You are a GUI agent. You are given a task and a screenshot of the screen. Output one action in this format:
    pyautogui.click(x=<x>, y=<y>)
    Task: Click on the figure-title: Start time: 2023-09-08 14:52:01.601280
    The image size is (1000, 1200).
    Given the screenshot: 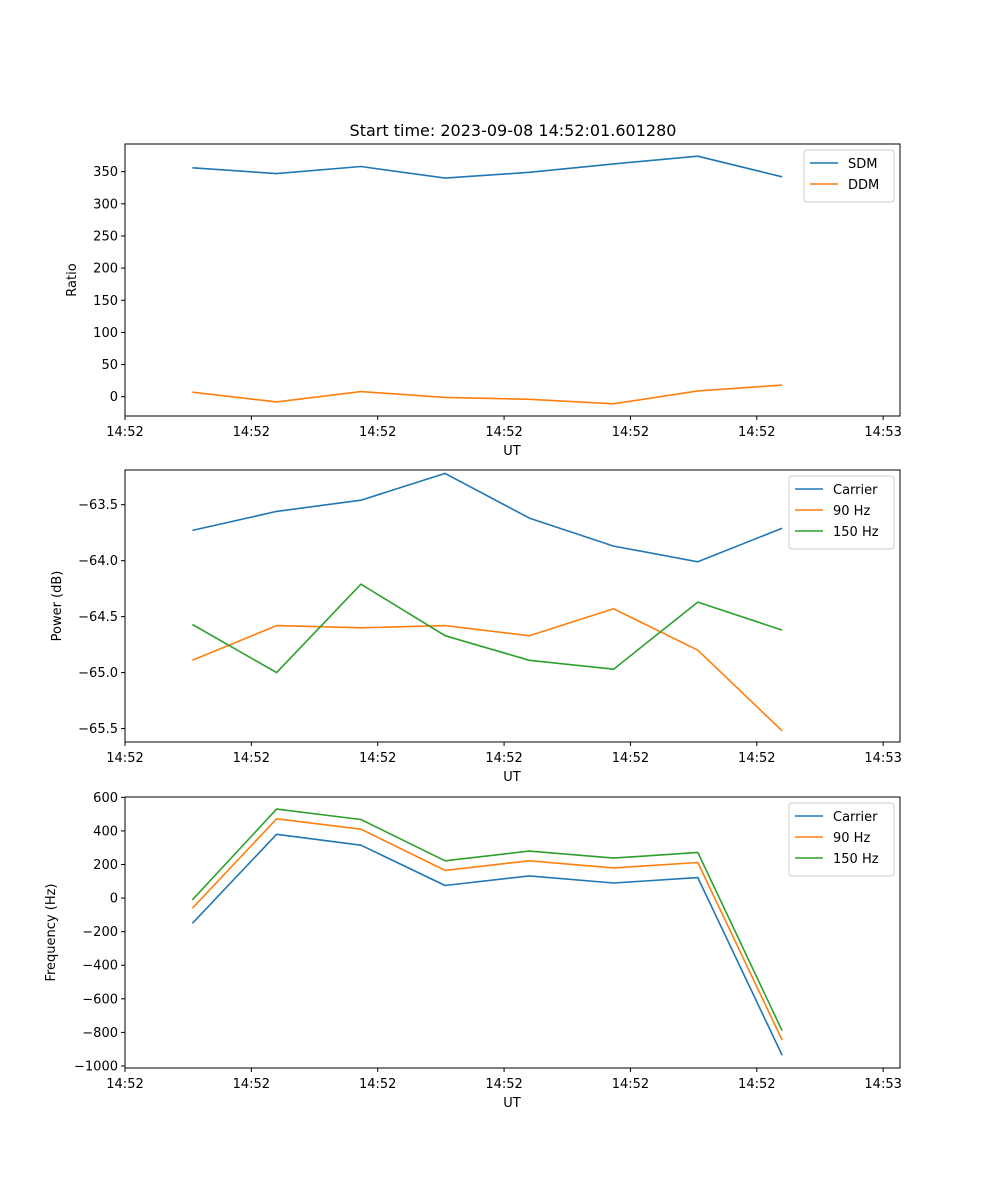 What is the action you would take?
    pyautogui.click(x=513, y=130)
    